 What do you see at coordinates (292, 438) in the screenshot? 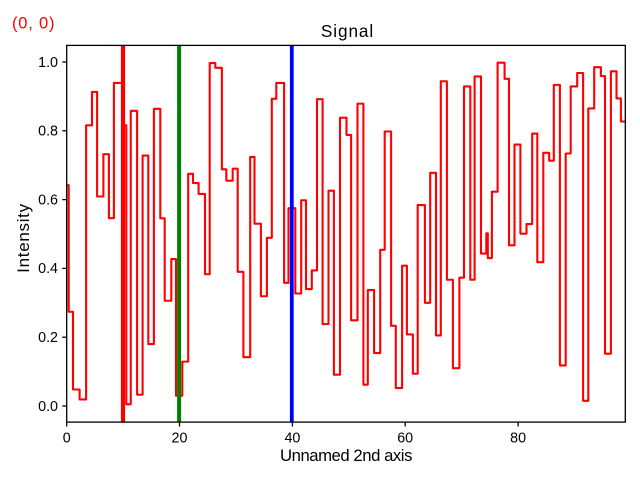
I see `svg-text: 40` at bounding box center [292, 438].